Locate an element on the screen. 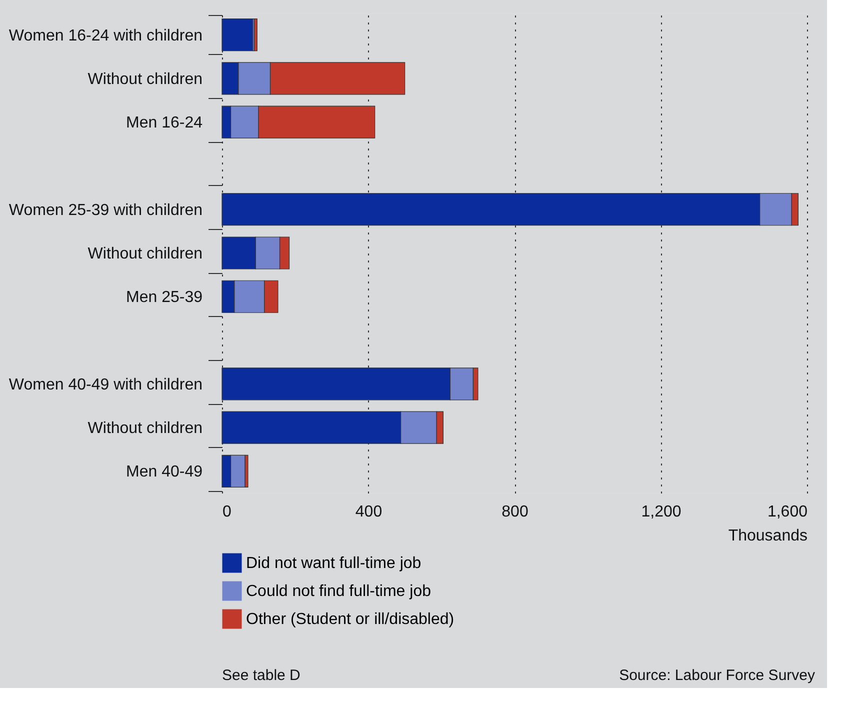 This screenshot has height=709, width=867. legend-label: Did not want full-time job is located at coordinates (334, 563).